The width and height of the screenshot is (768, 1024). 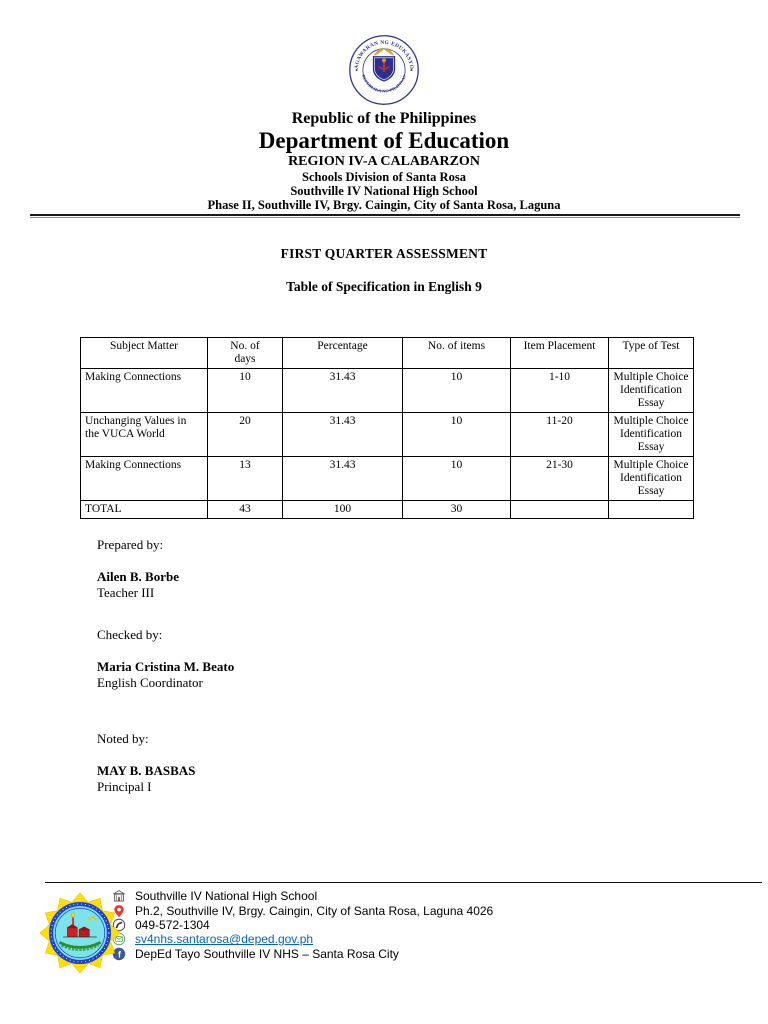 I want to click on assessment-title: FIRST QUARTER ASSESSMENT, so click(x=384, y=253).